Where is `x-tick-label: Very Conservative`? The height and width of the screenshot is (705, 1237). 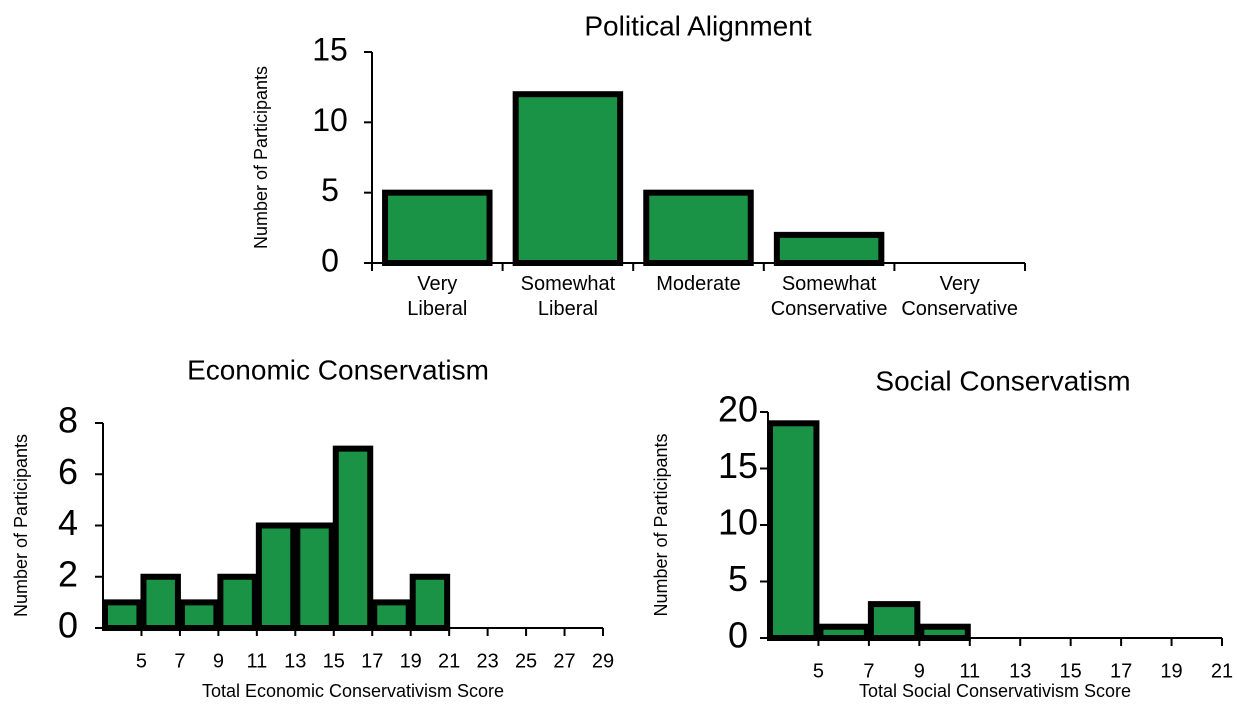 x-tick-label: Very Conservative is located at coordinates (959, 296).